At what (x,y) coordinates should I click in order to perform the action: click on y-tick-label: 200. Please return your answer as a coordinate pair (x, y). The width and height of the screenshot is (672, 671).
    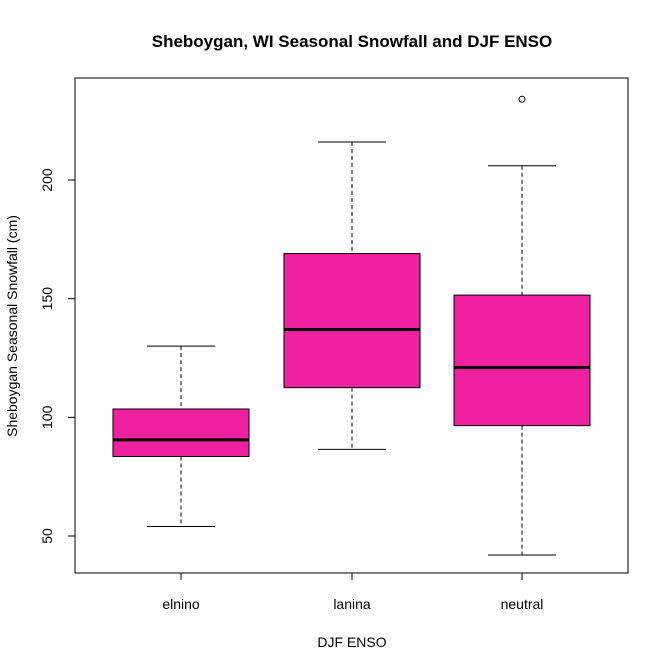
    Looking at the image, I should click on (47, 180).